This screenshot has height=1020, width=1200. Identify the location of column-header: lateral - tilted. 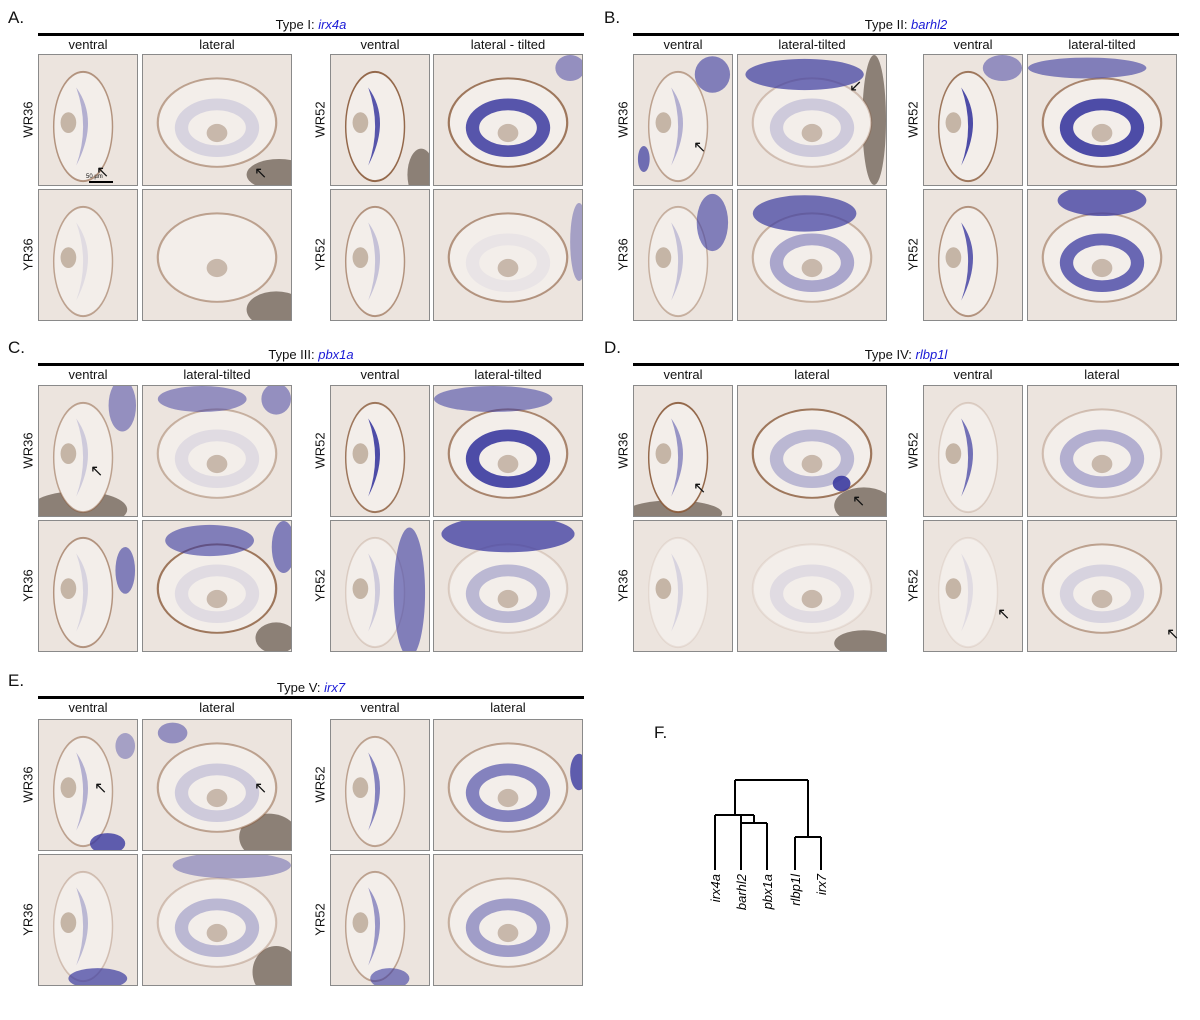
(508, 44).